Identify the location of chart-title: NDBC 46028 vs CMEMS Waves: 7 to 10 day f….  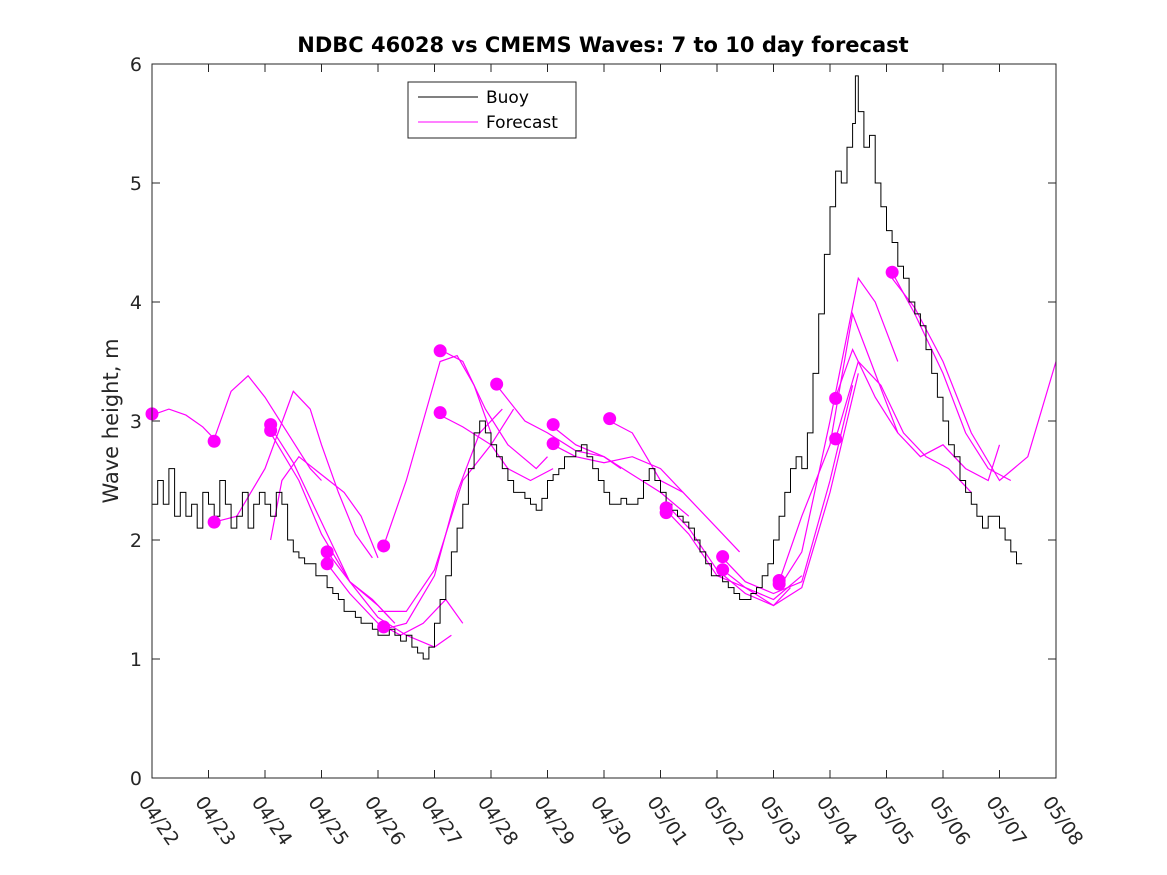
(602, 45).